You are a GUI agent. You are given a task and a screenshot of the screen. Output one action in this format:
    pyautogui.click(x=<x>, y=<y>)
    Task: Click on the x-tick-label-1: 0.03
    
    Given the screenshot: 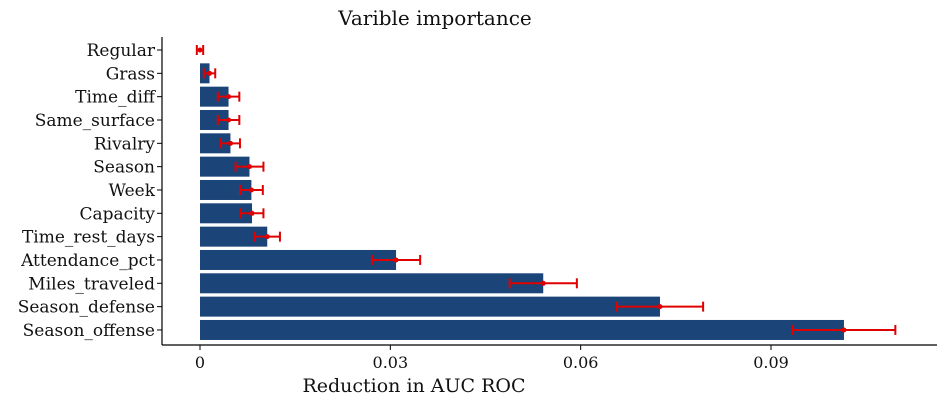 What is the action you would take?
    pyautogui.click(x=391, y=362)
    